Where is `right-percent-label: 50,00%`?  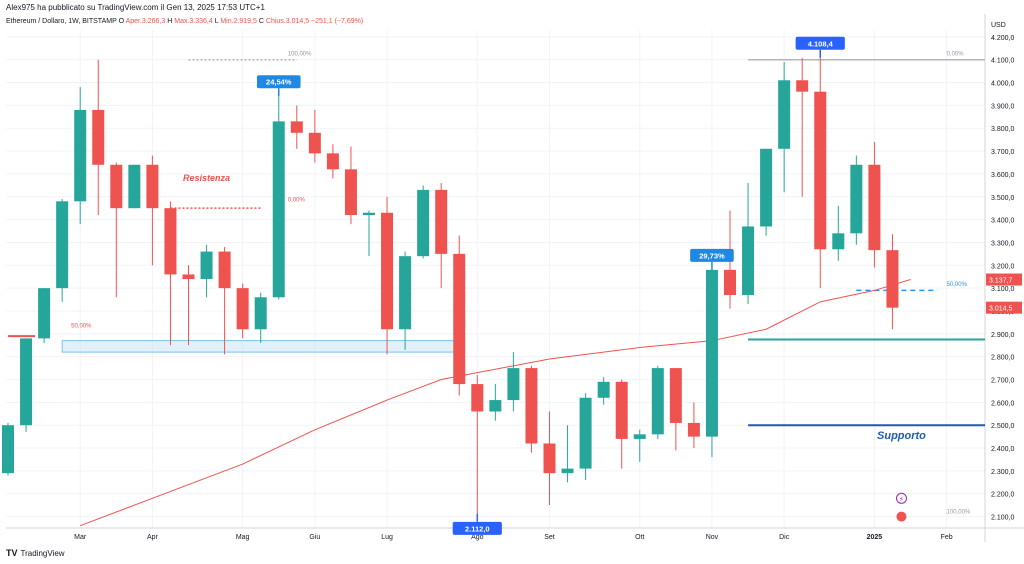 right-percent-label: 50,00% is located at coordinates (957, 285).